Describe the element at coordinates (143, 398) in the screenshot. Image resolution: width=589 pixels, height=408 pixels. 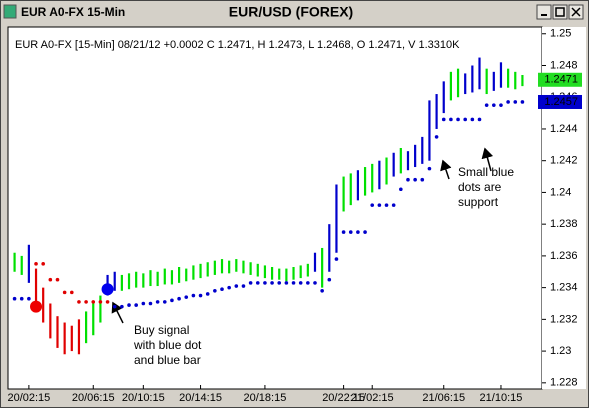
I see `x-tick-label: 20/10:15` at that location.